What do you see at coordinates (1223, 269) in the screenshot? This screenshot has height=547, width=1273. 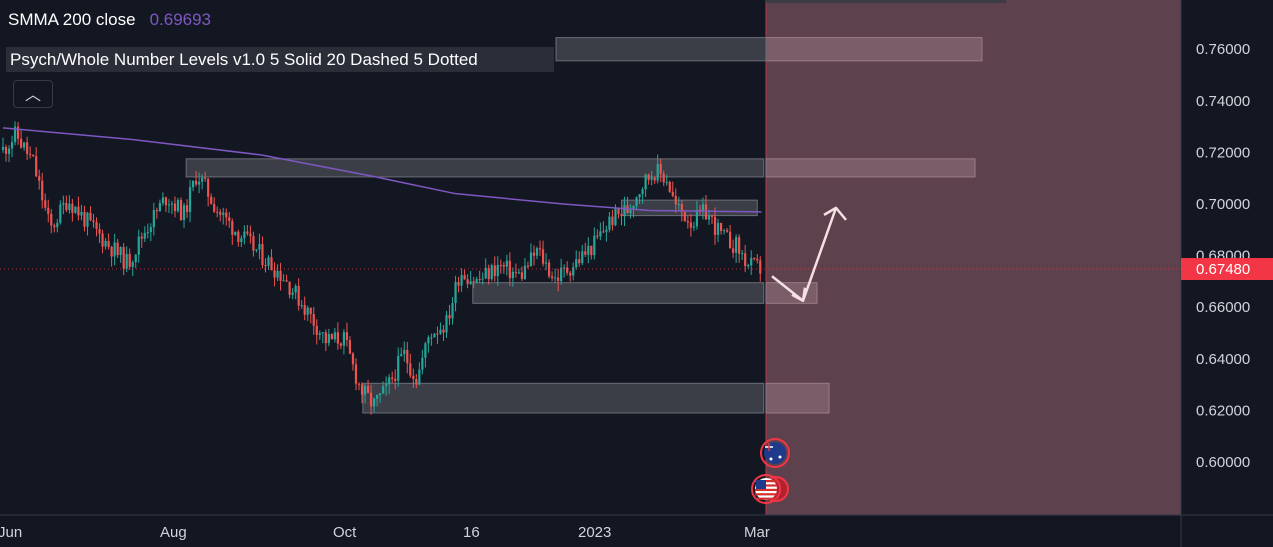 I see `current-price-label: 0.67480` at bounding box center [1223, 269].